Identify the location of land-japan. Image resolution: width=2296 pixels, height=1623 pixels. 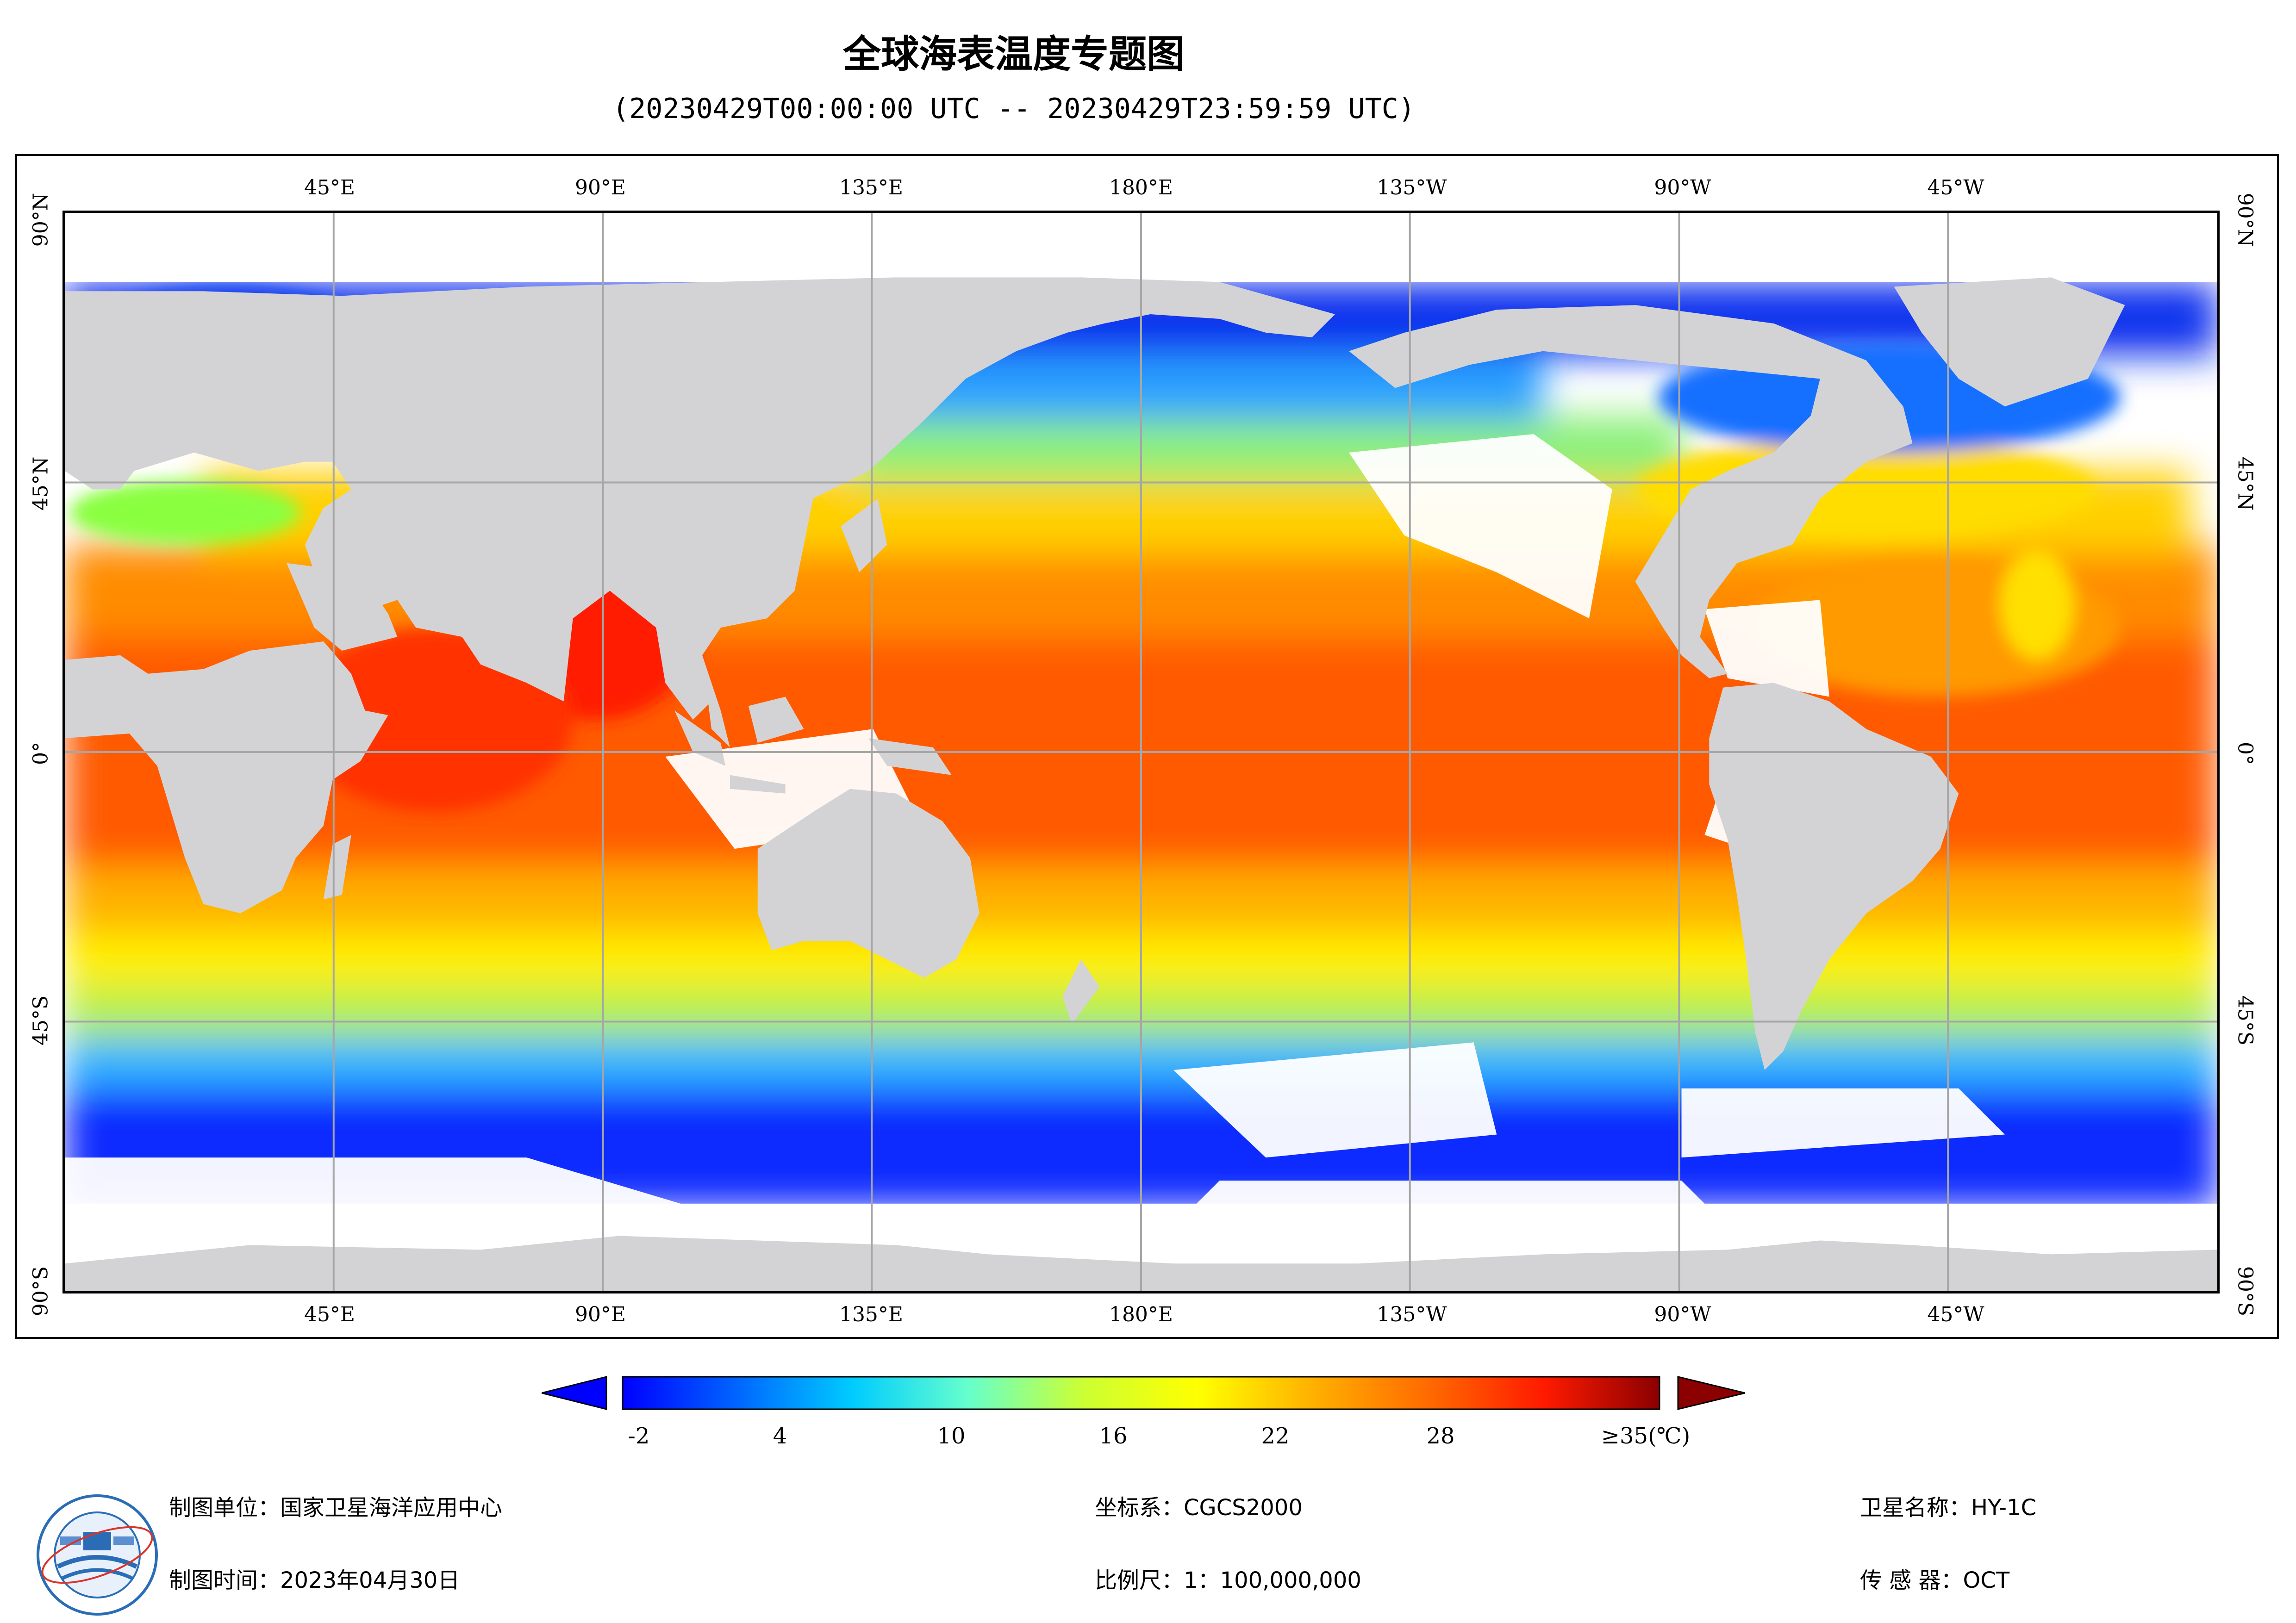
(864, 535).